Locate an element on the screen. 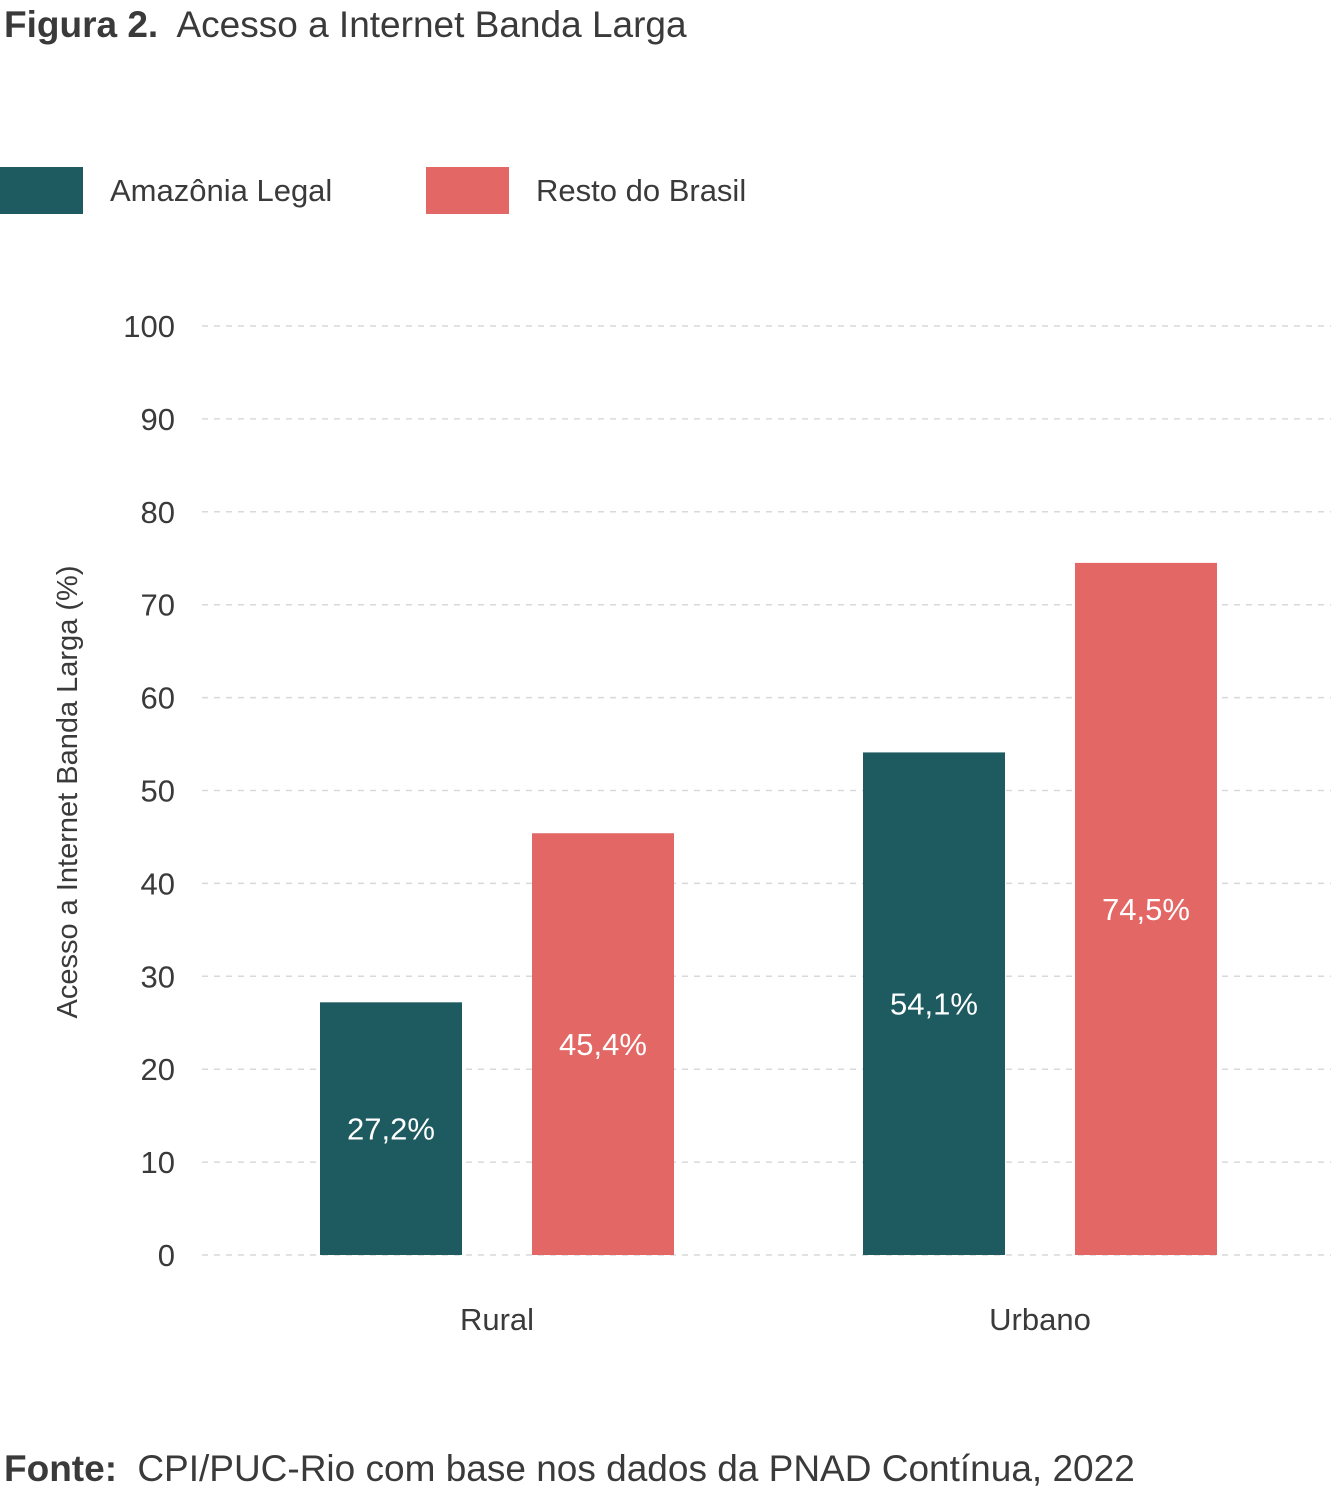 The image size is (1331, 1499). data-label: 27,2% is located at coordinates (391, 1129).